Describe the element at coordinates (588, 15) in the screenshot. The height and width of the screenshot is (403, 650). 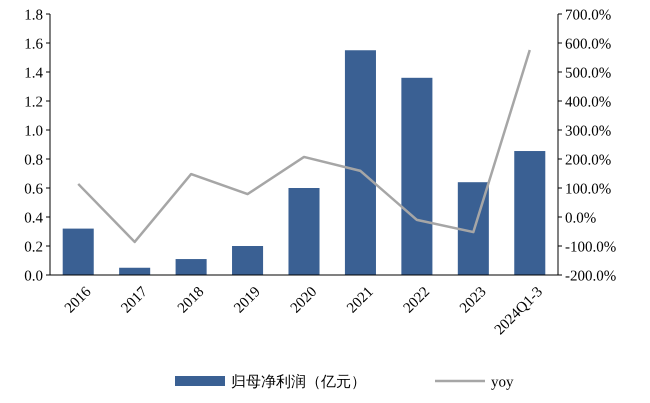
I see `y2-tick-label: 700.0%` at that location.